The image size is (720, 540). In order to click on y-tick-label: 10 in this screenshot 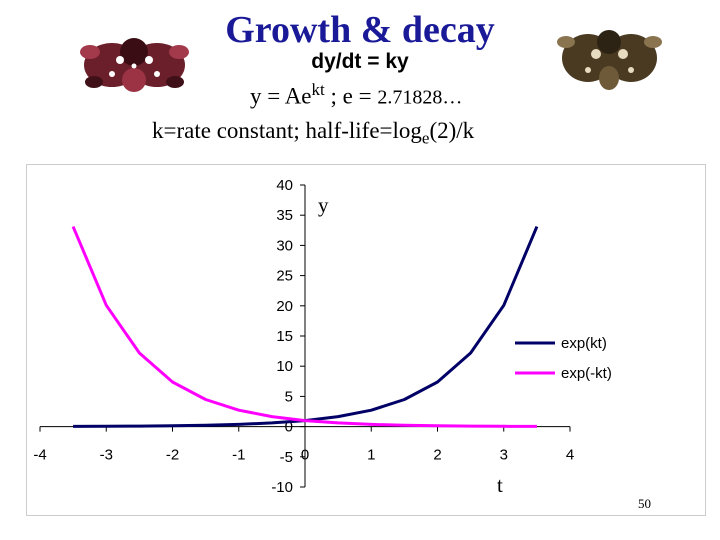, I will do `click(284, 366)`.